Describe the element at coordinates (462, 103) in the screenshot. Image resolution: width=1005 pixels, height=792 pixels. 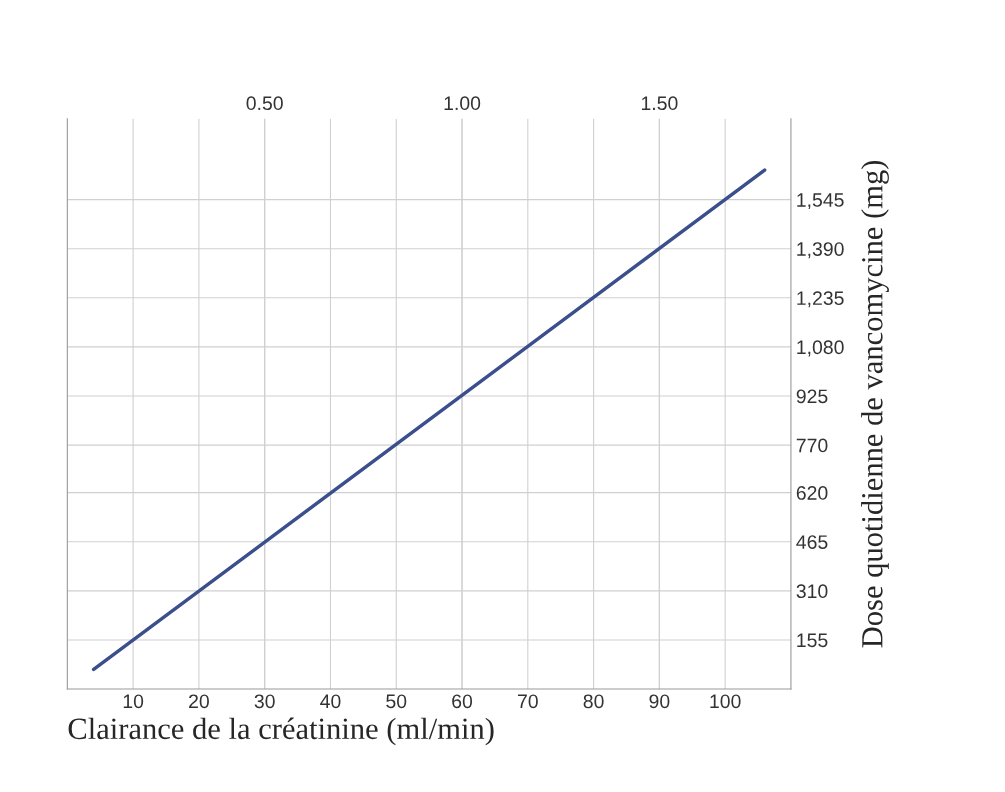
I see `x2-tick-label: 1.00` at that location.